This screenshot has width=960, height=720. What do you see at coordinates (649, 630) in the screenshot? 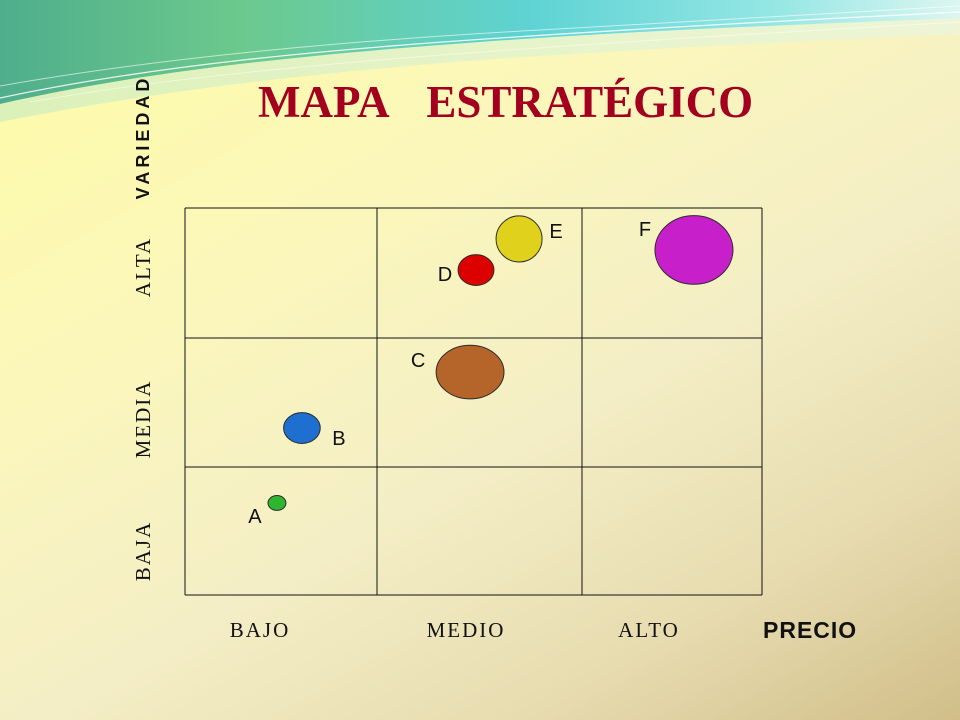
I see `x-tick-label-alto: ALTO` at bounding box center [649, 630].